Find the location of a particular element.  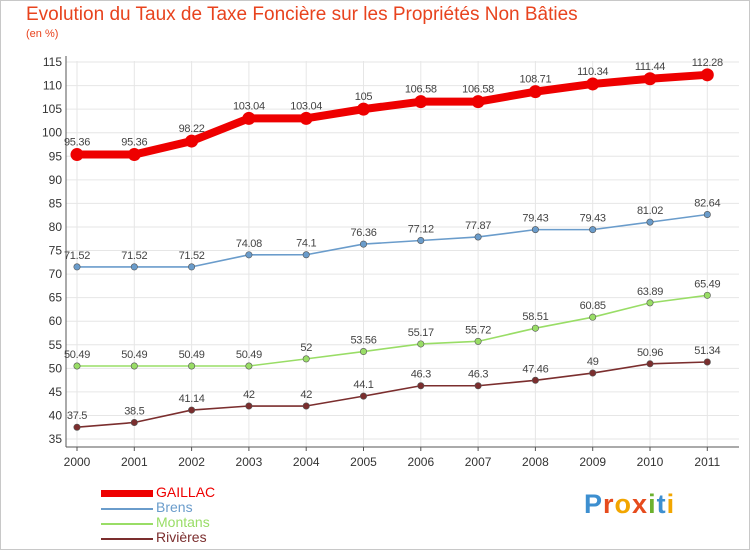

data-label: 55.17 is located at coordinates (421, 333).